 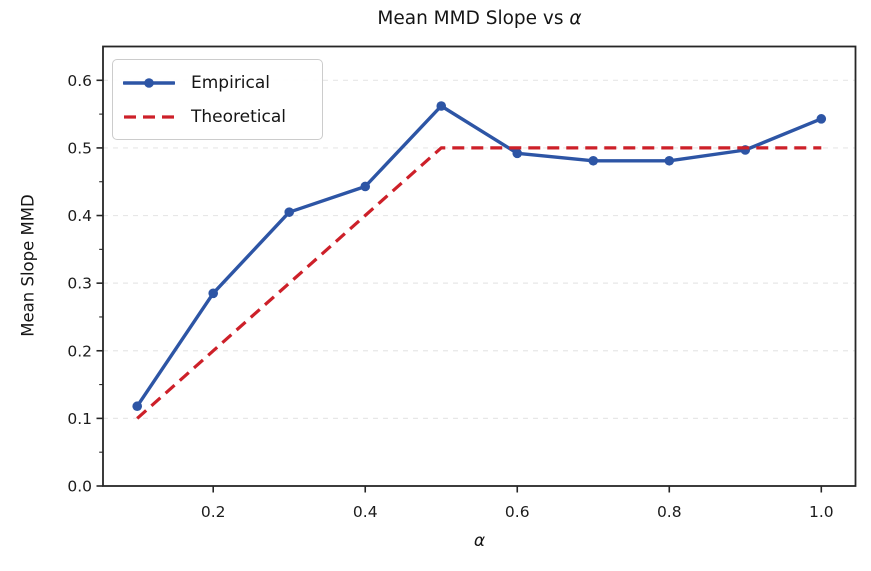 What do you see at coordinates (517, 512) in the screenshot?
I see `x-tick-label: 0.6` at bounding box center [517, 512].